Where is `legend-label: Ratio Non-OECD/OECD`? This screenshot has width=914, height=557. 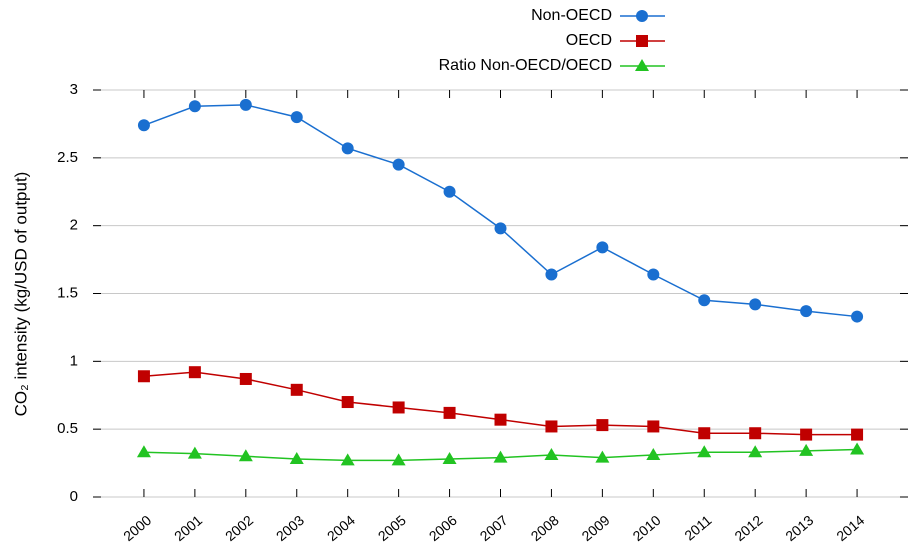 legend-label: Ratio Non-OECD/OECD is located at coordinates (525, 65).